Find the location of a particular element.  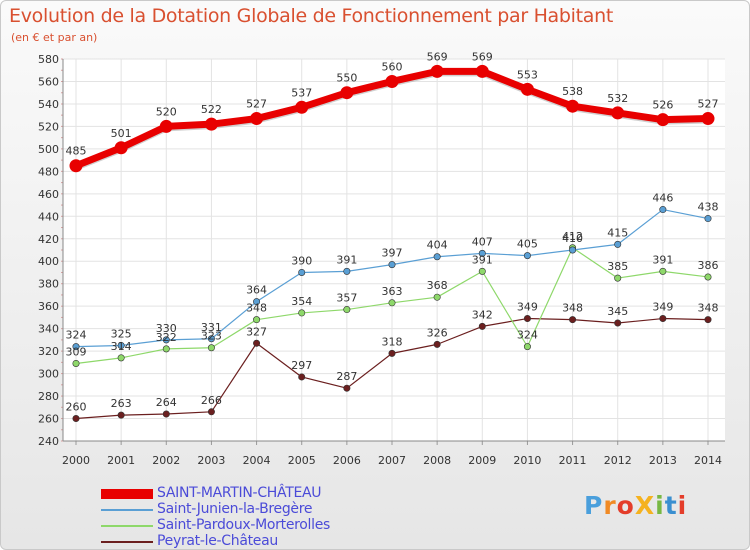

y-tick-label: 440 is located at coordinates (48, 216).